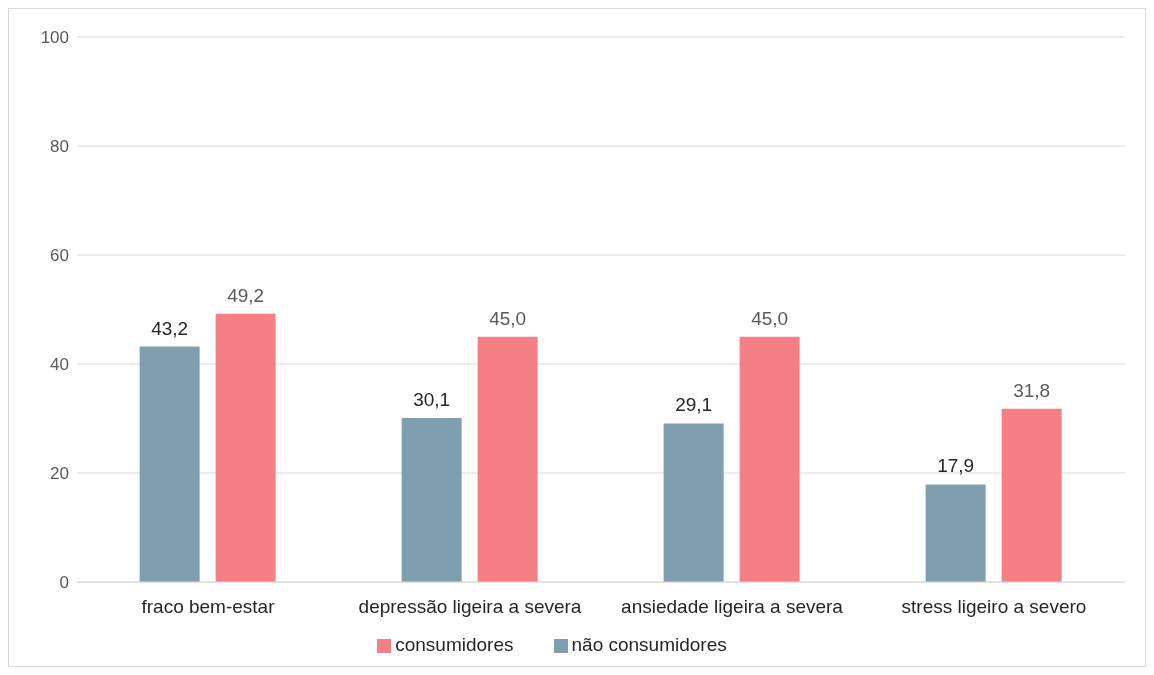  I want to click on x-tick-label: depressão ligeira a severa, so click(470, 607).